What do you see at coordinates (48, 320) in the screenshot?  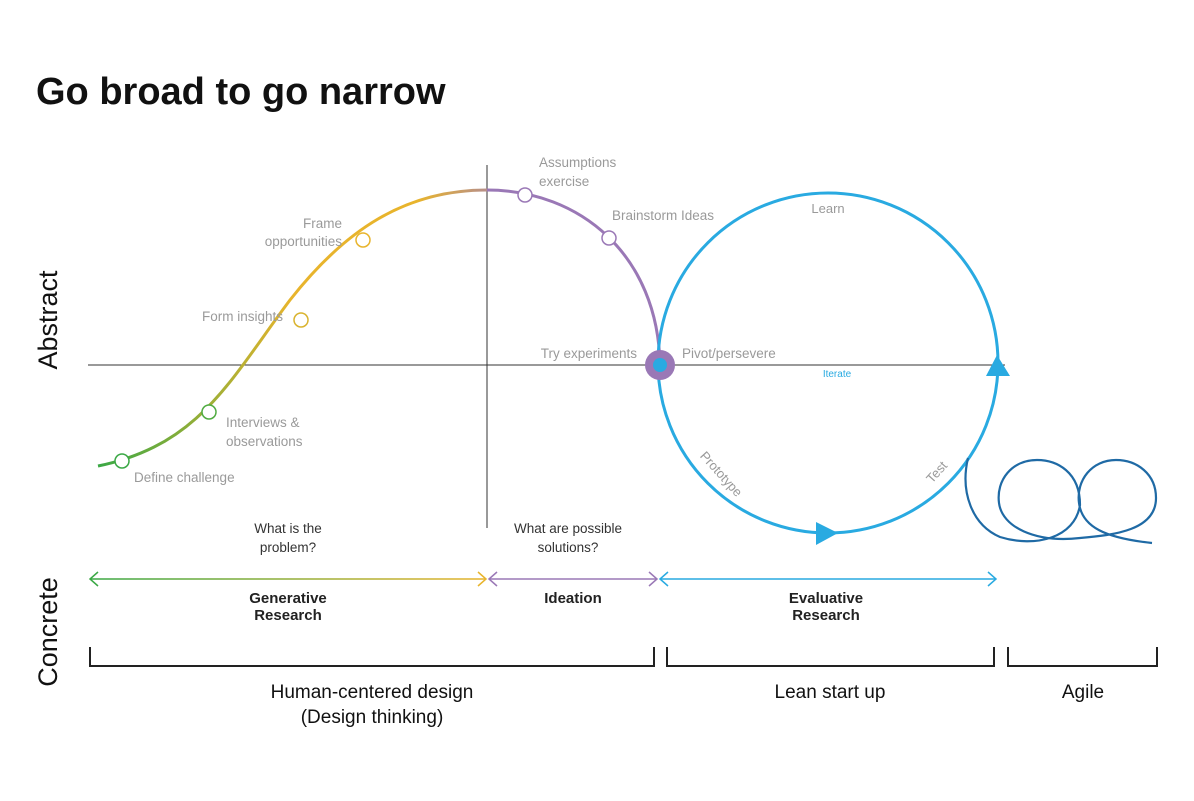 I see `axis-label-abstract: Abstract` at bounding box center [48, 320].